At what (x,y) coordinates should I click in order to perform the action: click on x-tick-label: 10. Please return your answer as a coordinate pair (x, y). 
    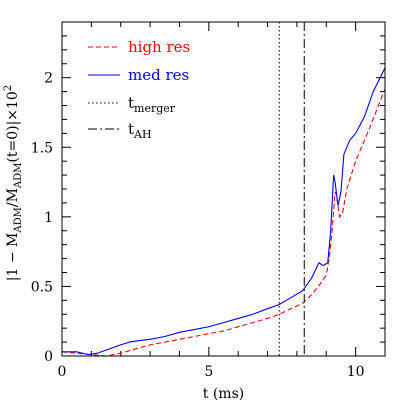
    Looking at the image, I should click on (356, 372).